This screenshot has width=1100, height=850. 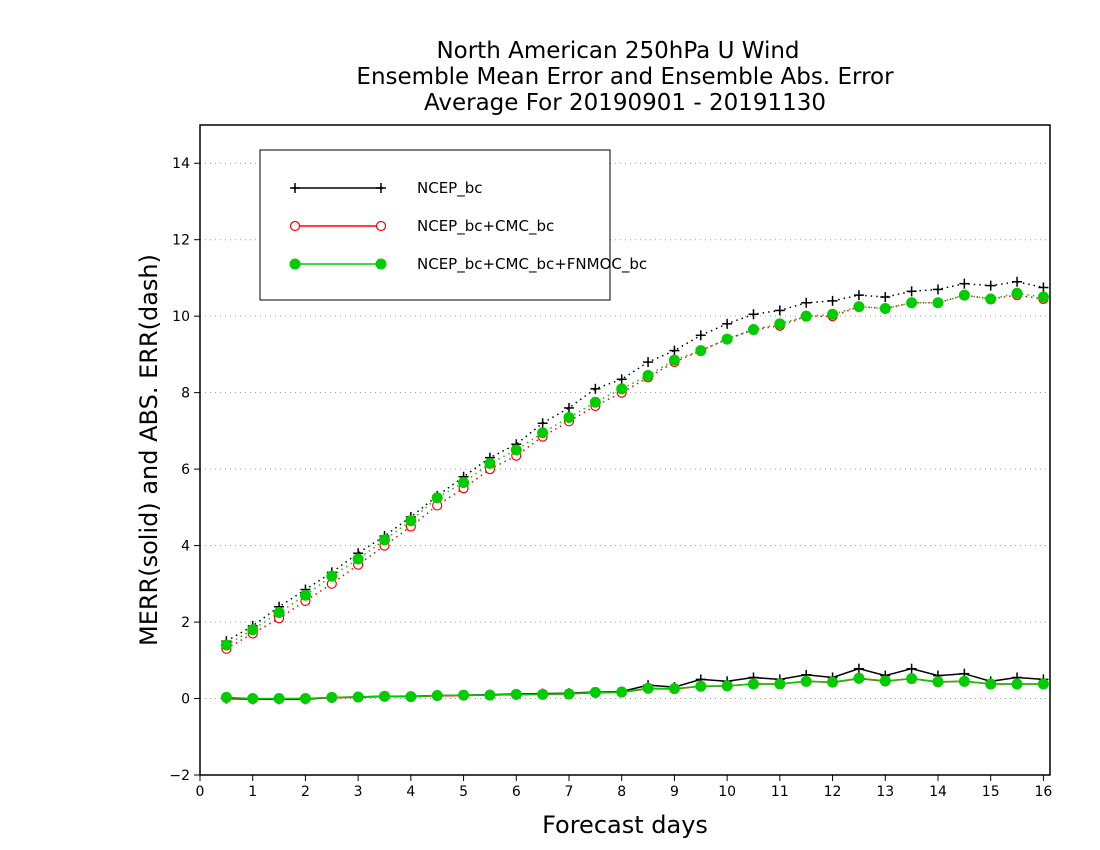 What do you see at coordinates (185, 623) in the screenshot?
I see `y-tick-label: 2` at bounding box center [185, 623].